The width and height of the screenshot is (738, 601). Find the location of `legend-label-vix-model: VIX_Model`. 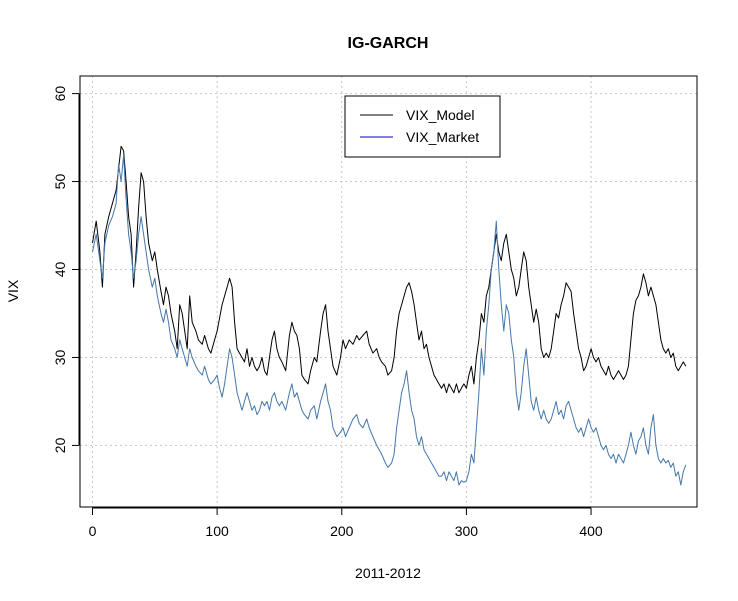

legend-label-vix-model: VIX_Model is located at coordinates (440, 115).